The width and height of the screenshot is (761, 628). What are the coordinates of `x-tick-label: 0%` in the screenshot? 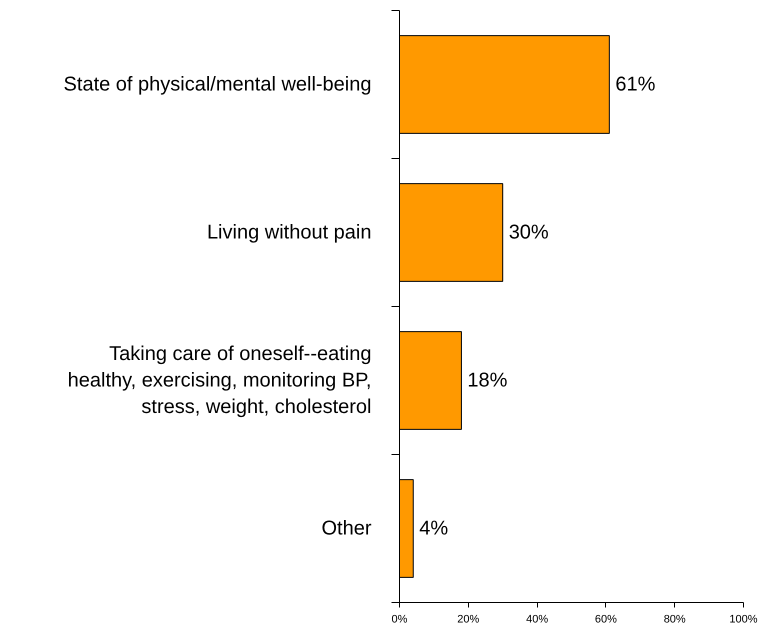 It's located at (400, 620).